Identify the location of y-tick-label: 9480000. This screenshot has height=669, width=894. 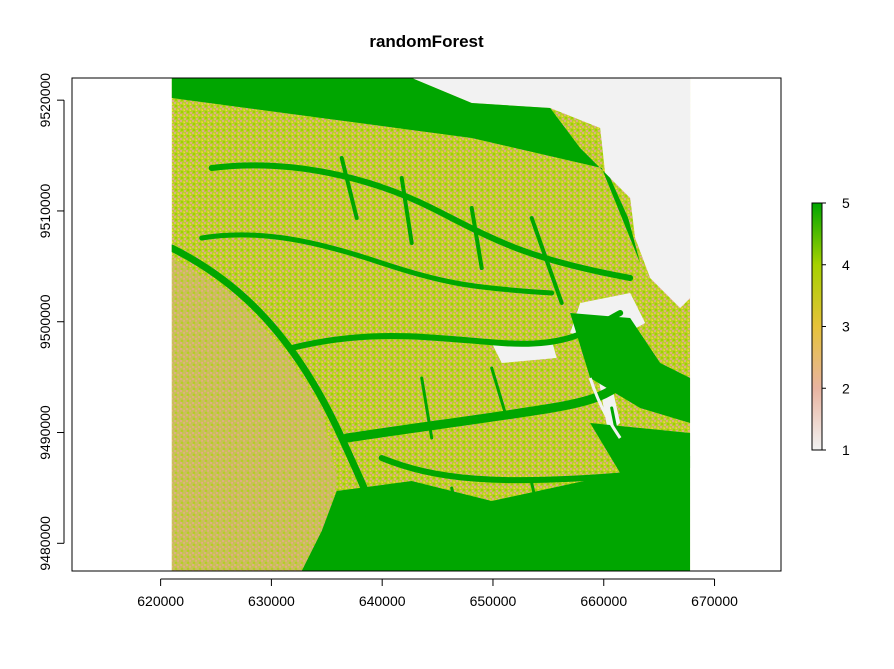
(45, 543).